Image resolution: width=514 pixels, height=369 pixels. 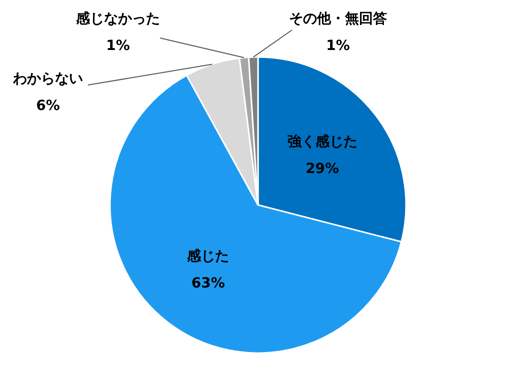 I want to click on slice-label: 感じた, so click(x=208, y=256).